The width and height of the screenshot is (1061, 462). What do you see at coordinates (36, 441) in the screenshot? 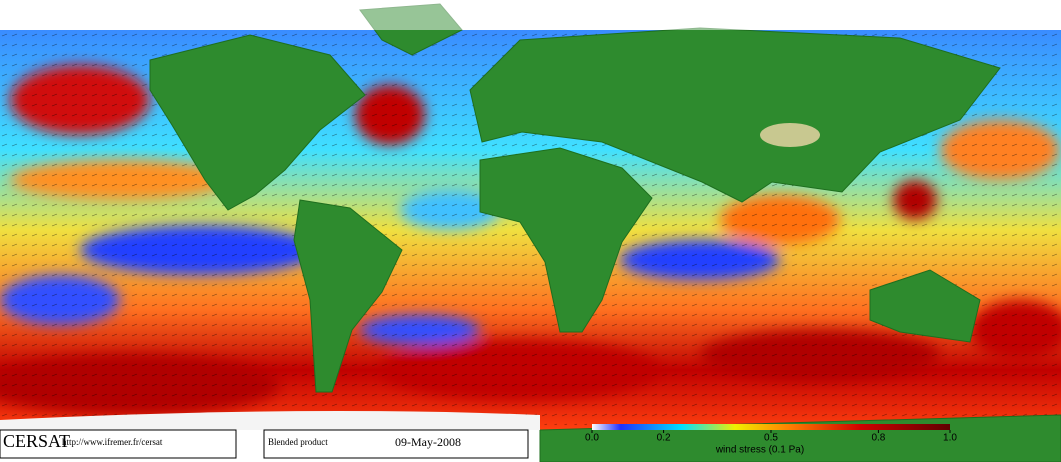
I see `logo: CERSAT` at bounding box center [36, 441].